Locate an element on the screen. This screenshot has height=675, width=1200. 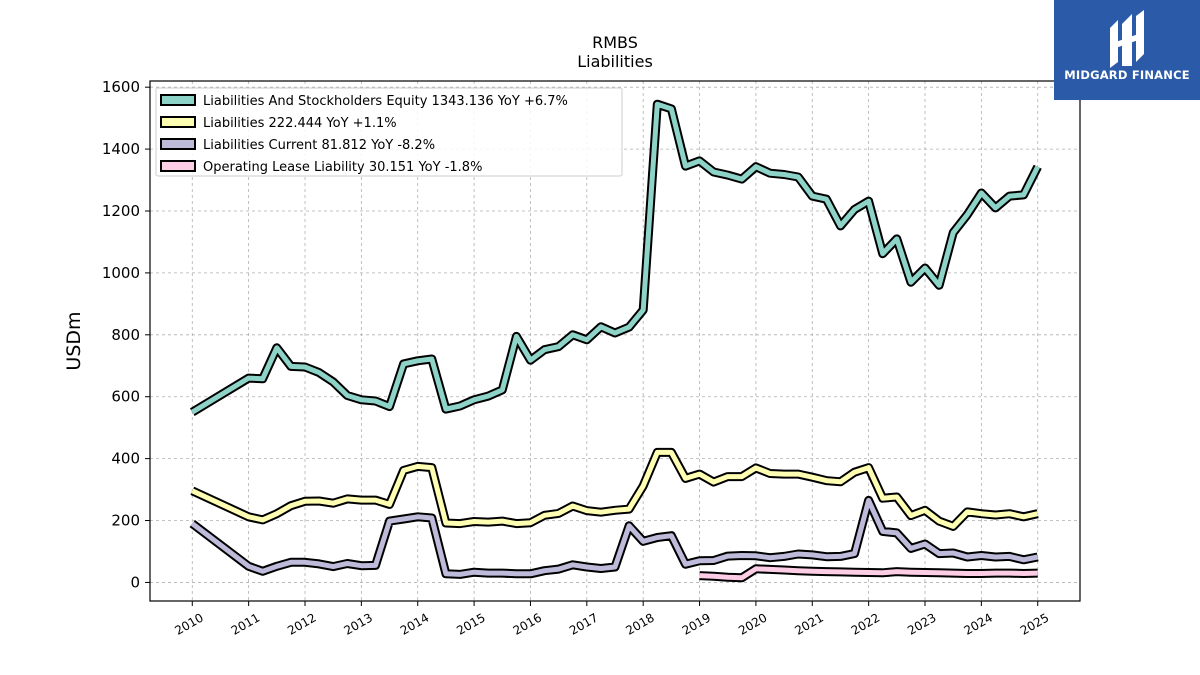
midgard-finance-logo: MIDGARD FINANCE is located at coordinates (1127, 50).